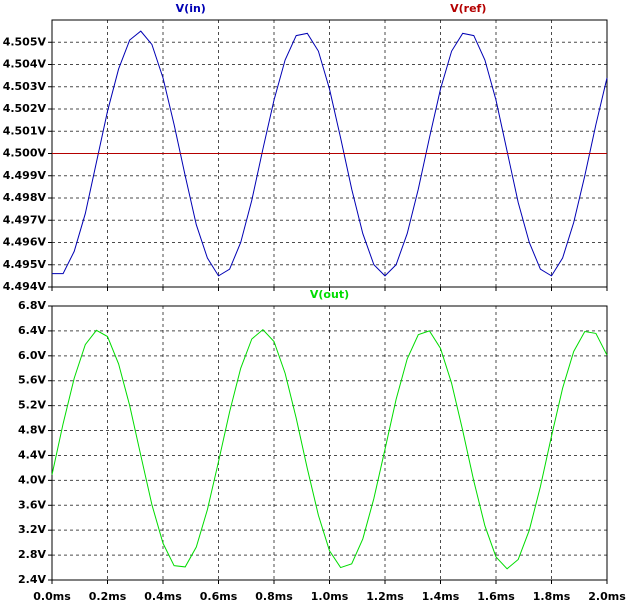 The height and width of the screenshot is (607, 626). I want to click on x-tick-label: 0.6ms, so click(219, 596).